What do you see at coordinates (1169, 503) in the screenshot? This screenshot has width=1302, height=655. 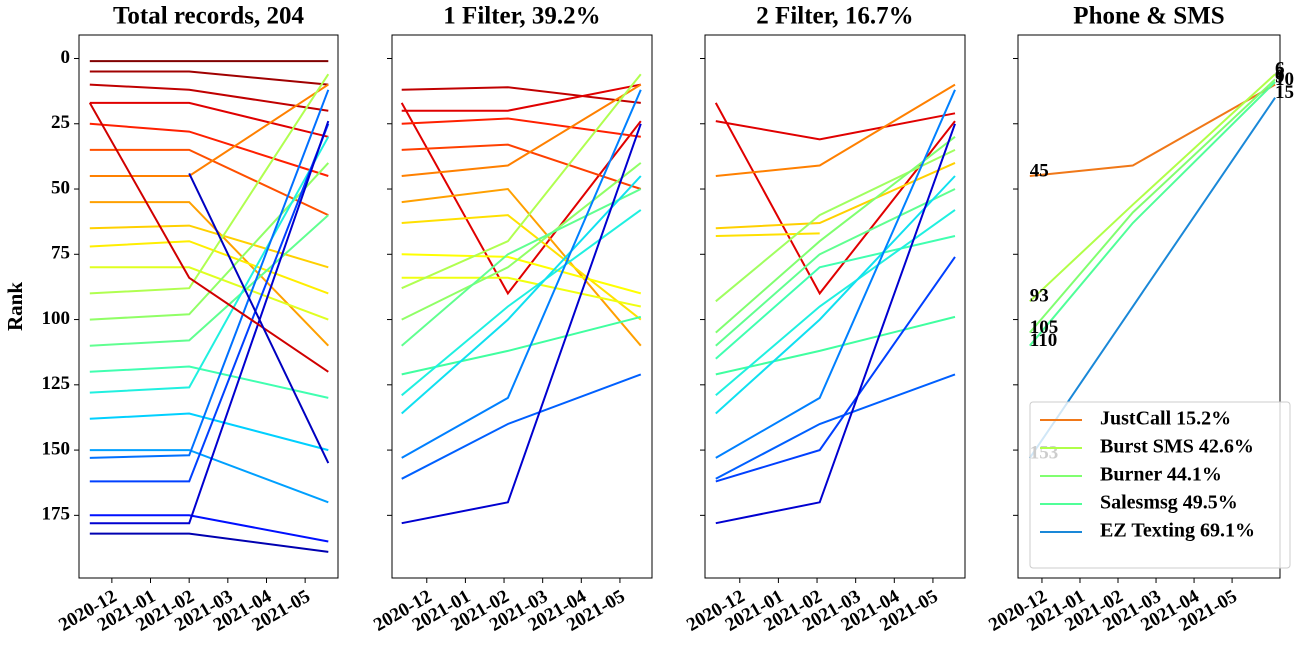 I see `legend-label: Salesmsg 49.5%` at bounding box center [1169, 503].